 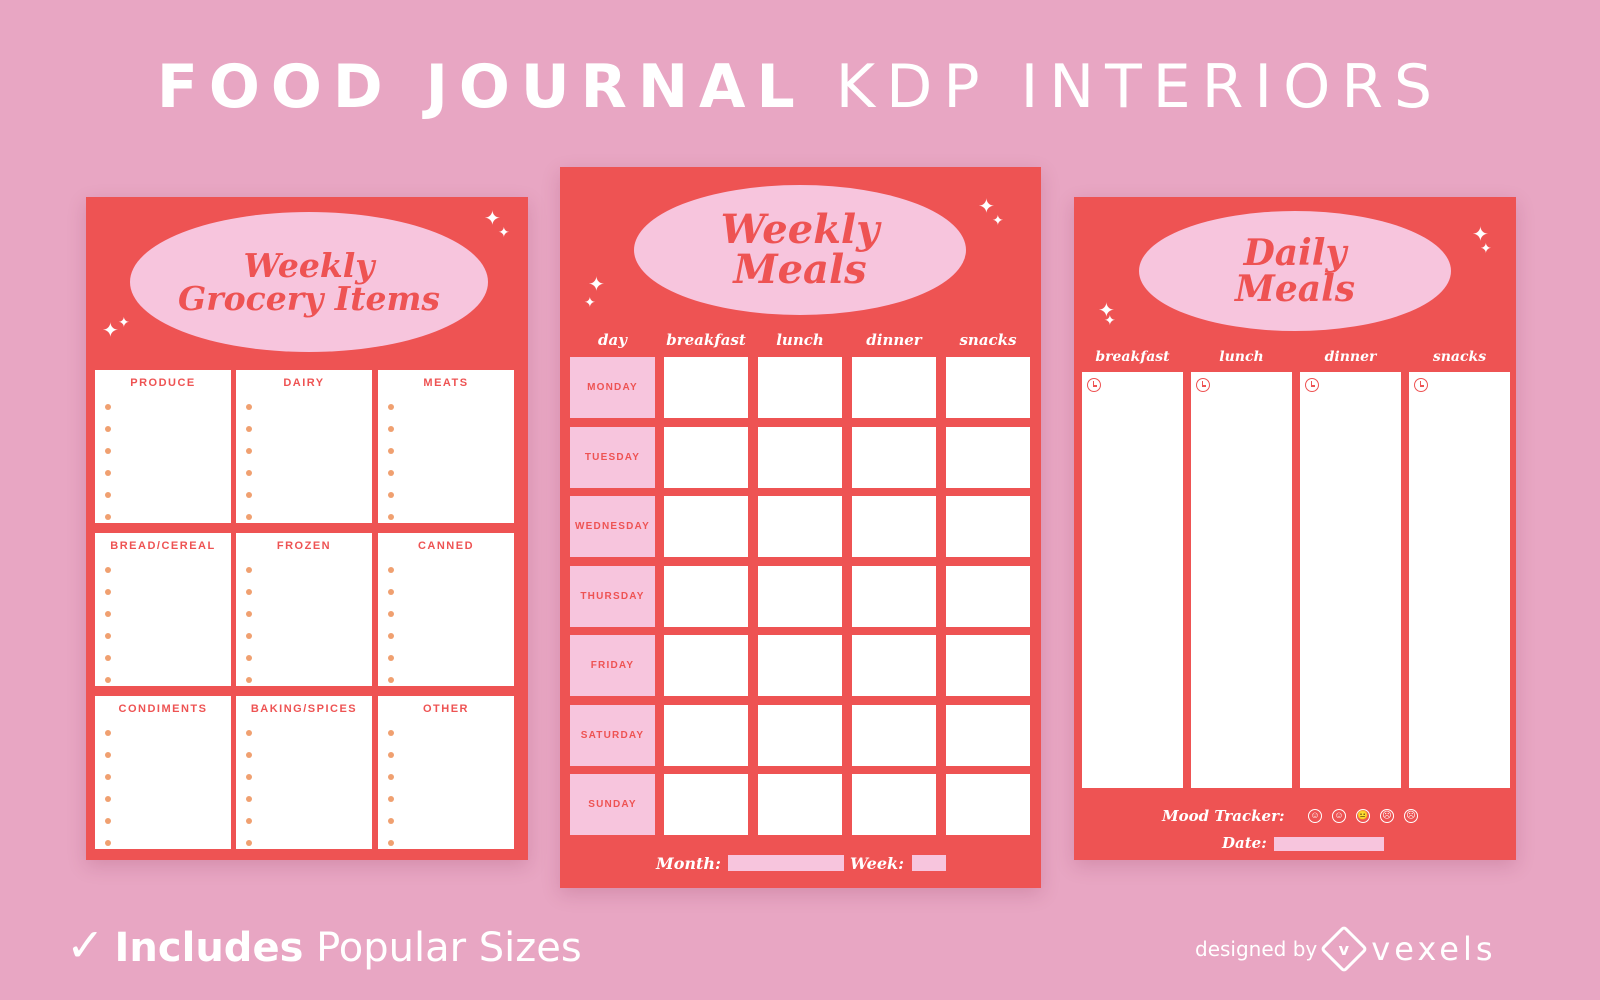 I want to click on grocery-title-oval: Weekly Grocery Items, so click(x=309, y=282).